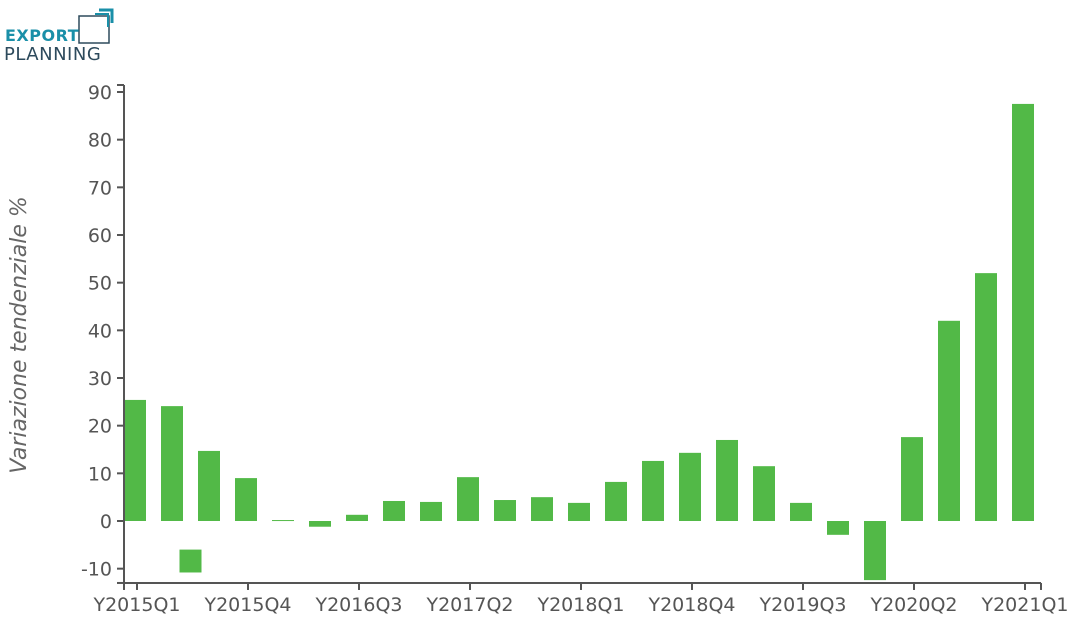 The height and width of the screenshot is (631, 1085). What do you see at coordinates (653, 490) in the screenshot?
I see `bar-Y2018Q3` at bounding box center [653, 490].